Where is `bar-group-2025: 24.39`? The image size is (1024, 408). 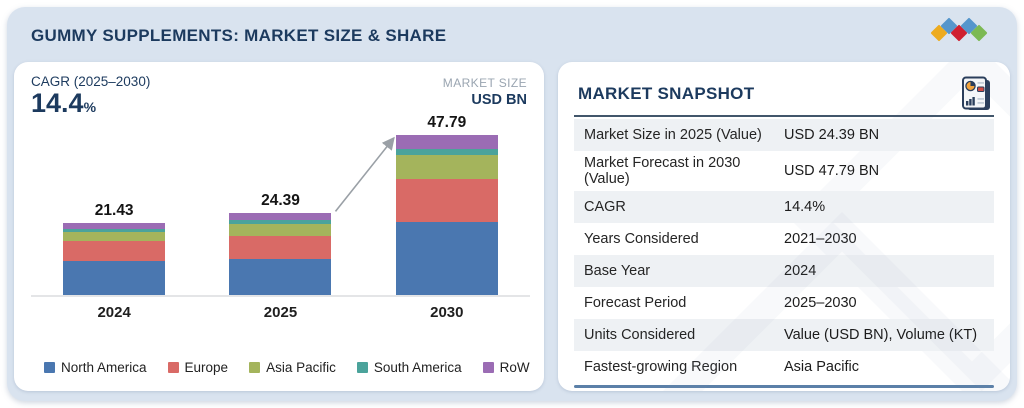 bar-group-2025: 24.39 is located at coordinates (280, 209).